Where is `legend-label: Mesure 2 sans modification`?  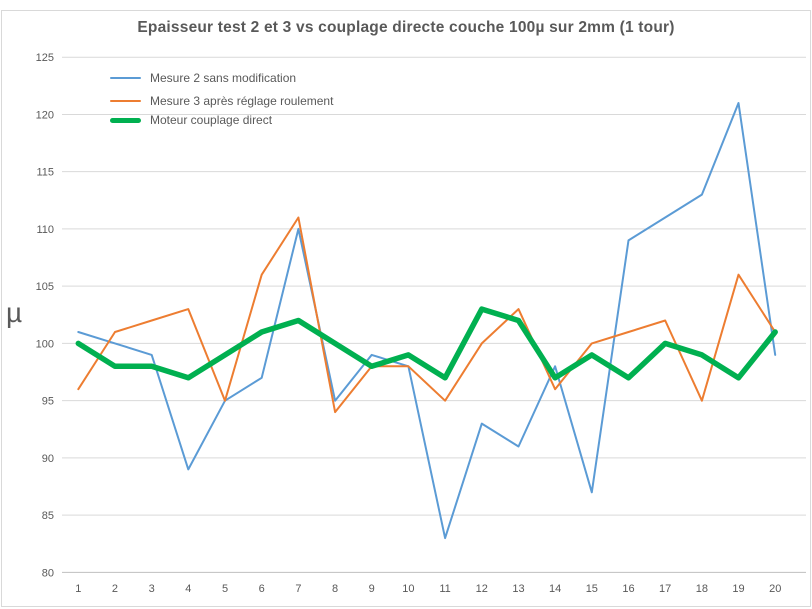
legend-label: Mesure 2 sans modification is located at coordinates (223, 78).